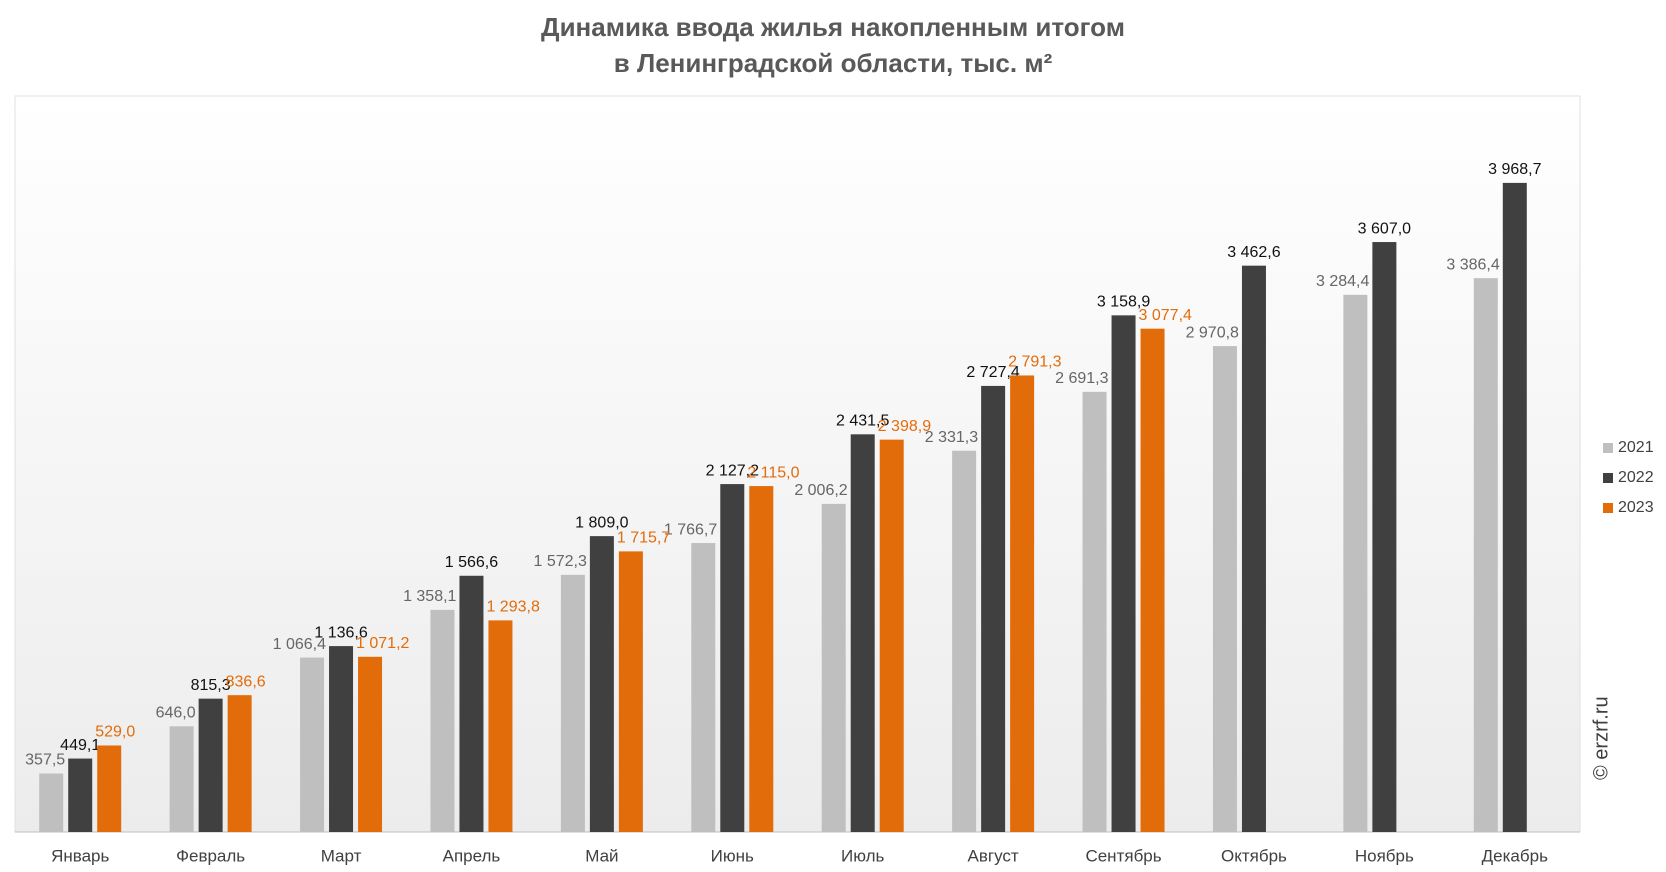 This screenshot has width=1666, height=872. Describe the element at coordinates (1515, 855) in the screenshot. I see `x-tick-label: Декабрь` at that location.